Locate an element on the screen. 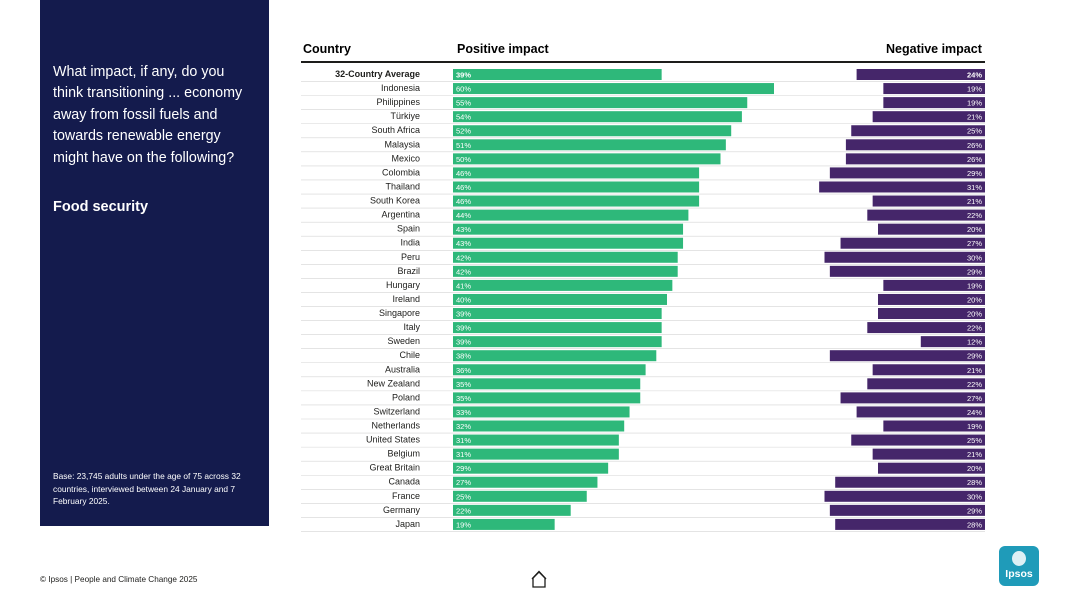  country-label: Chile is located at coordinates (409, 355).